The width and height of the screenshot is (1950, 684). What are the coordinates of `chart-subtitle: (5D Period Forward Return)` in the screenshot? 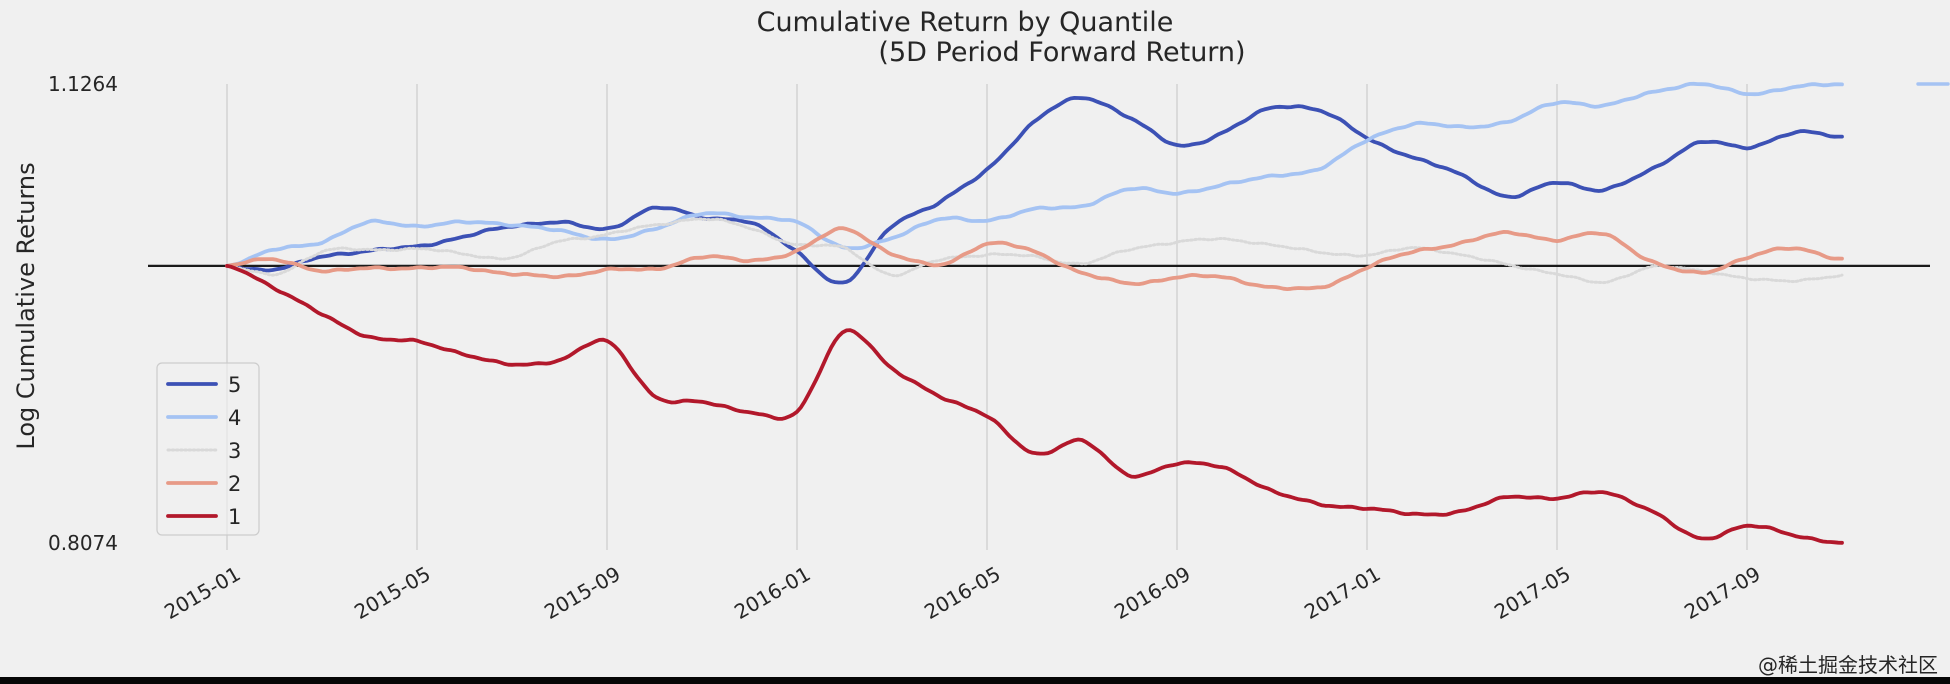 It's located at (1061, 52).